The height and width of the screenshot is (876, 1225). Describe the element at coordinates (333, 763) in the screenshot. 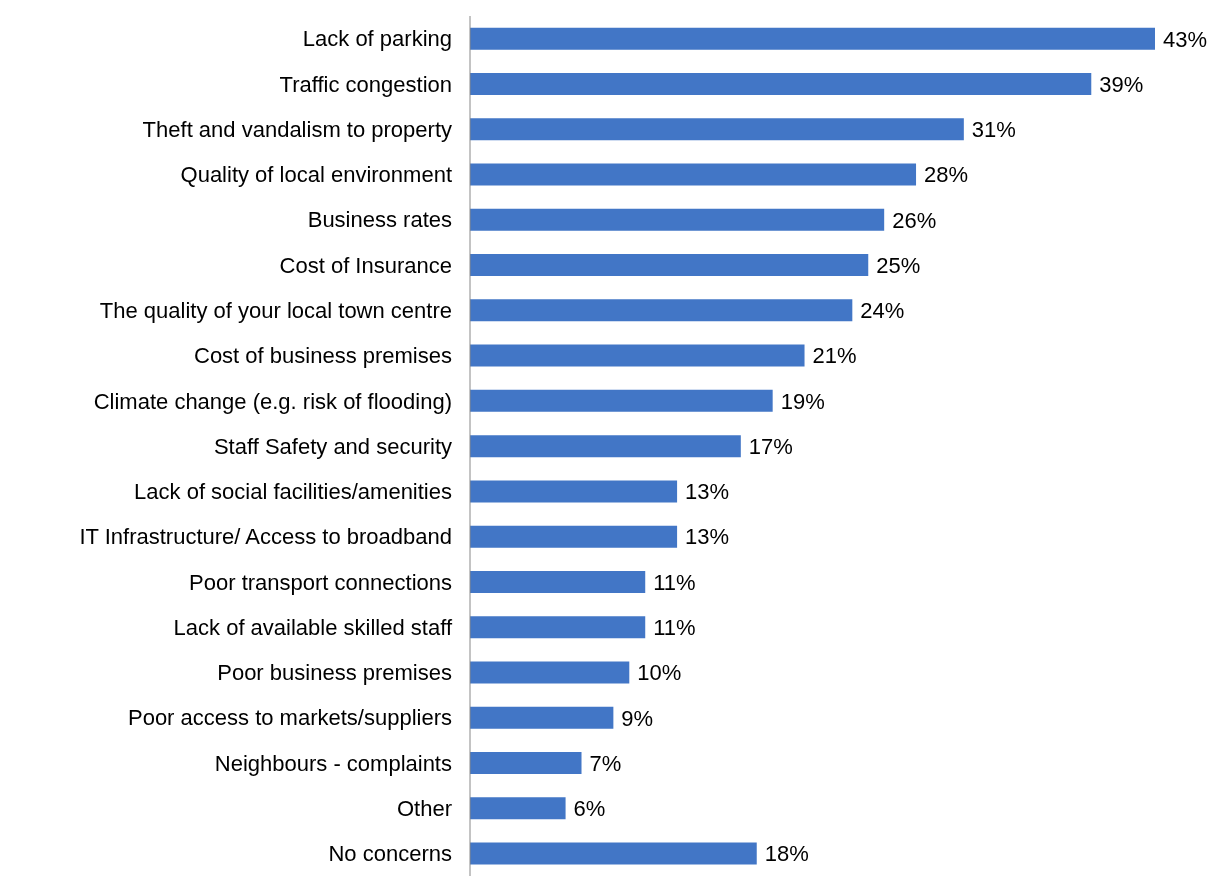

I see `y-tick-label: Neighbours - complaints` at that location.